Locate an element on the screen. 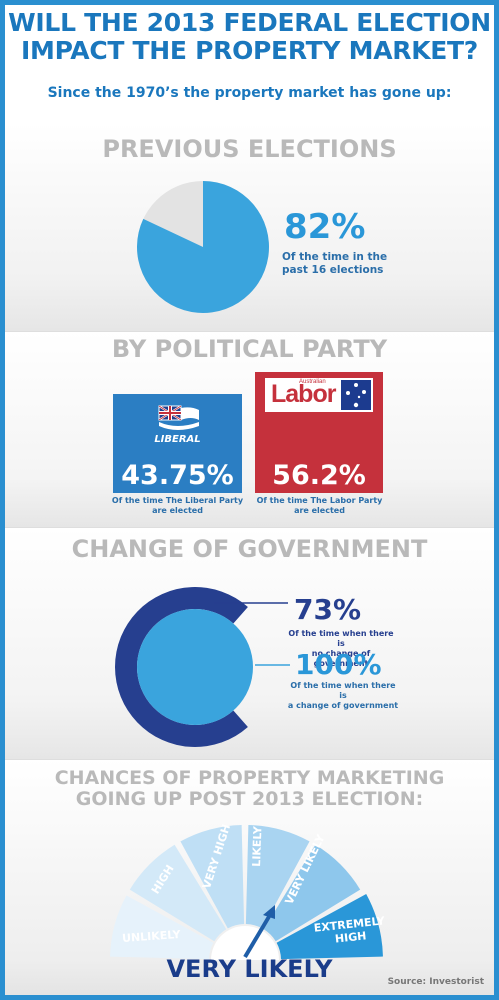  by-party-title: BY POLITICAL PARTY is located at coordinates (249, 349).